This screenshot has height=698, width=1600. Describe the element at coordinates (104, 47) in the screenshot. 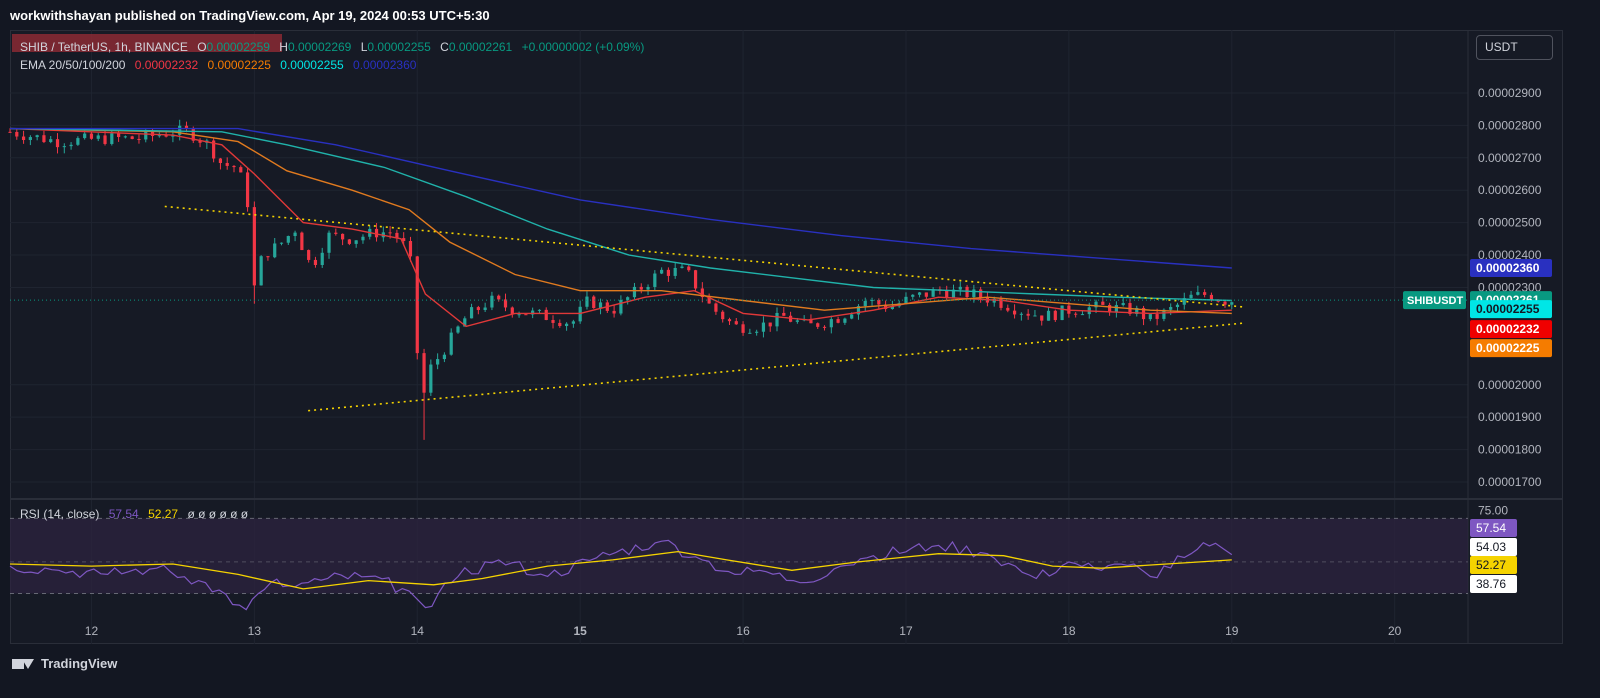

I see `symbol-name: SHIB / TetherUS, 1h, BINANCE` at that location.